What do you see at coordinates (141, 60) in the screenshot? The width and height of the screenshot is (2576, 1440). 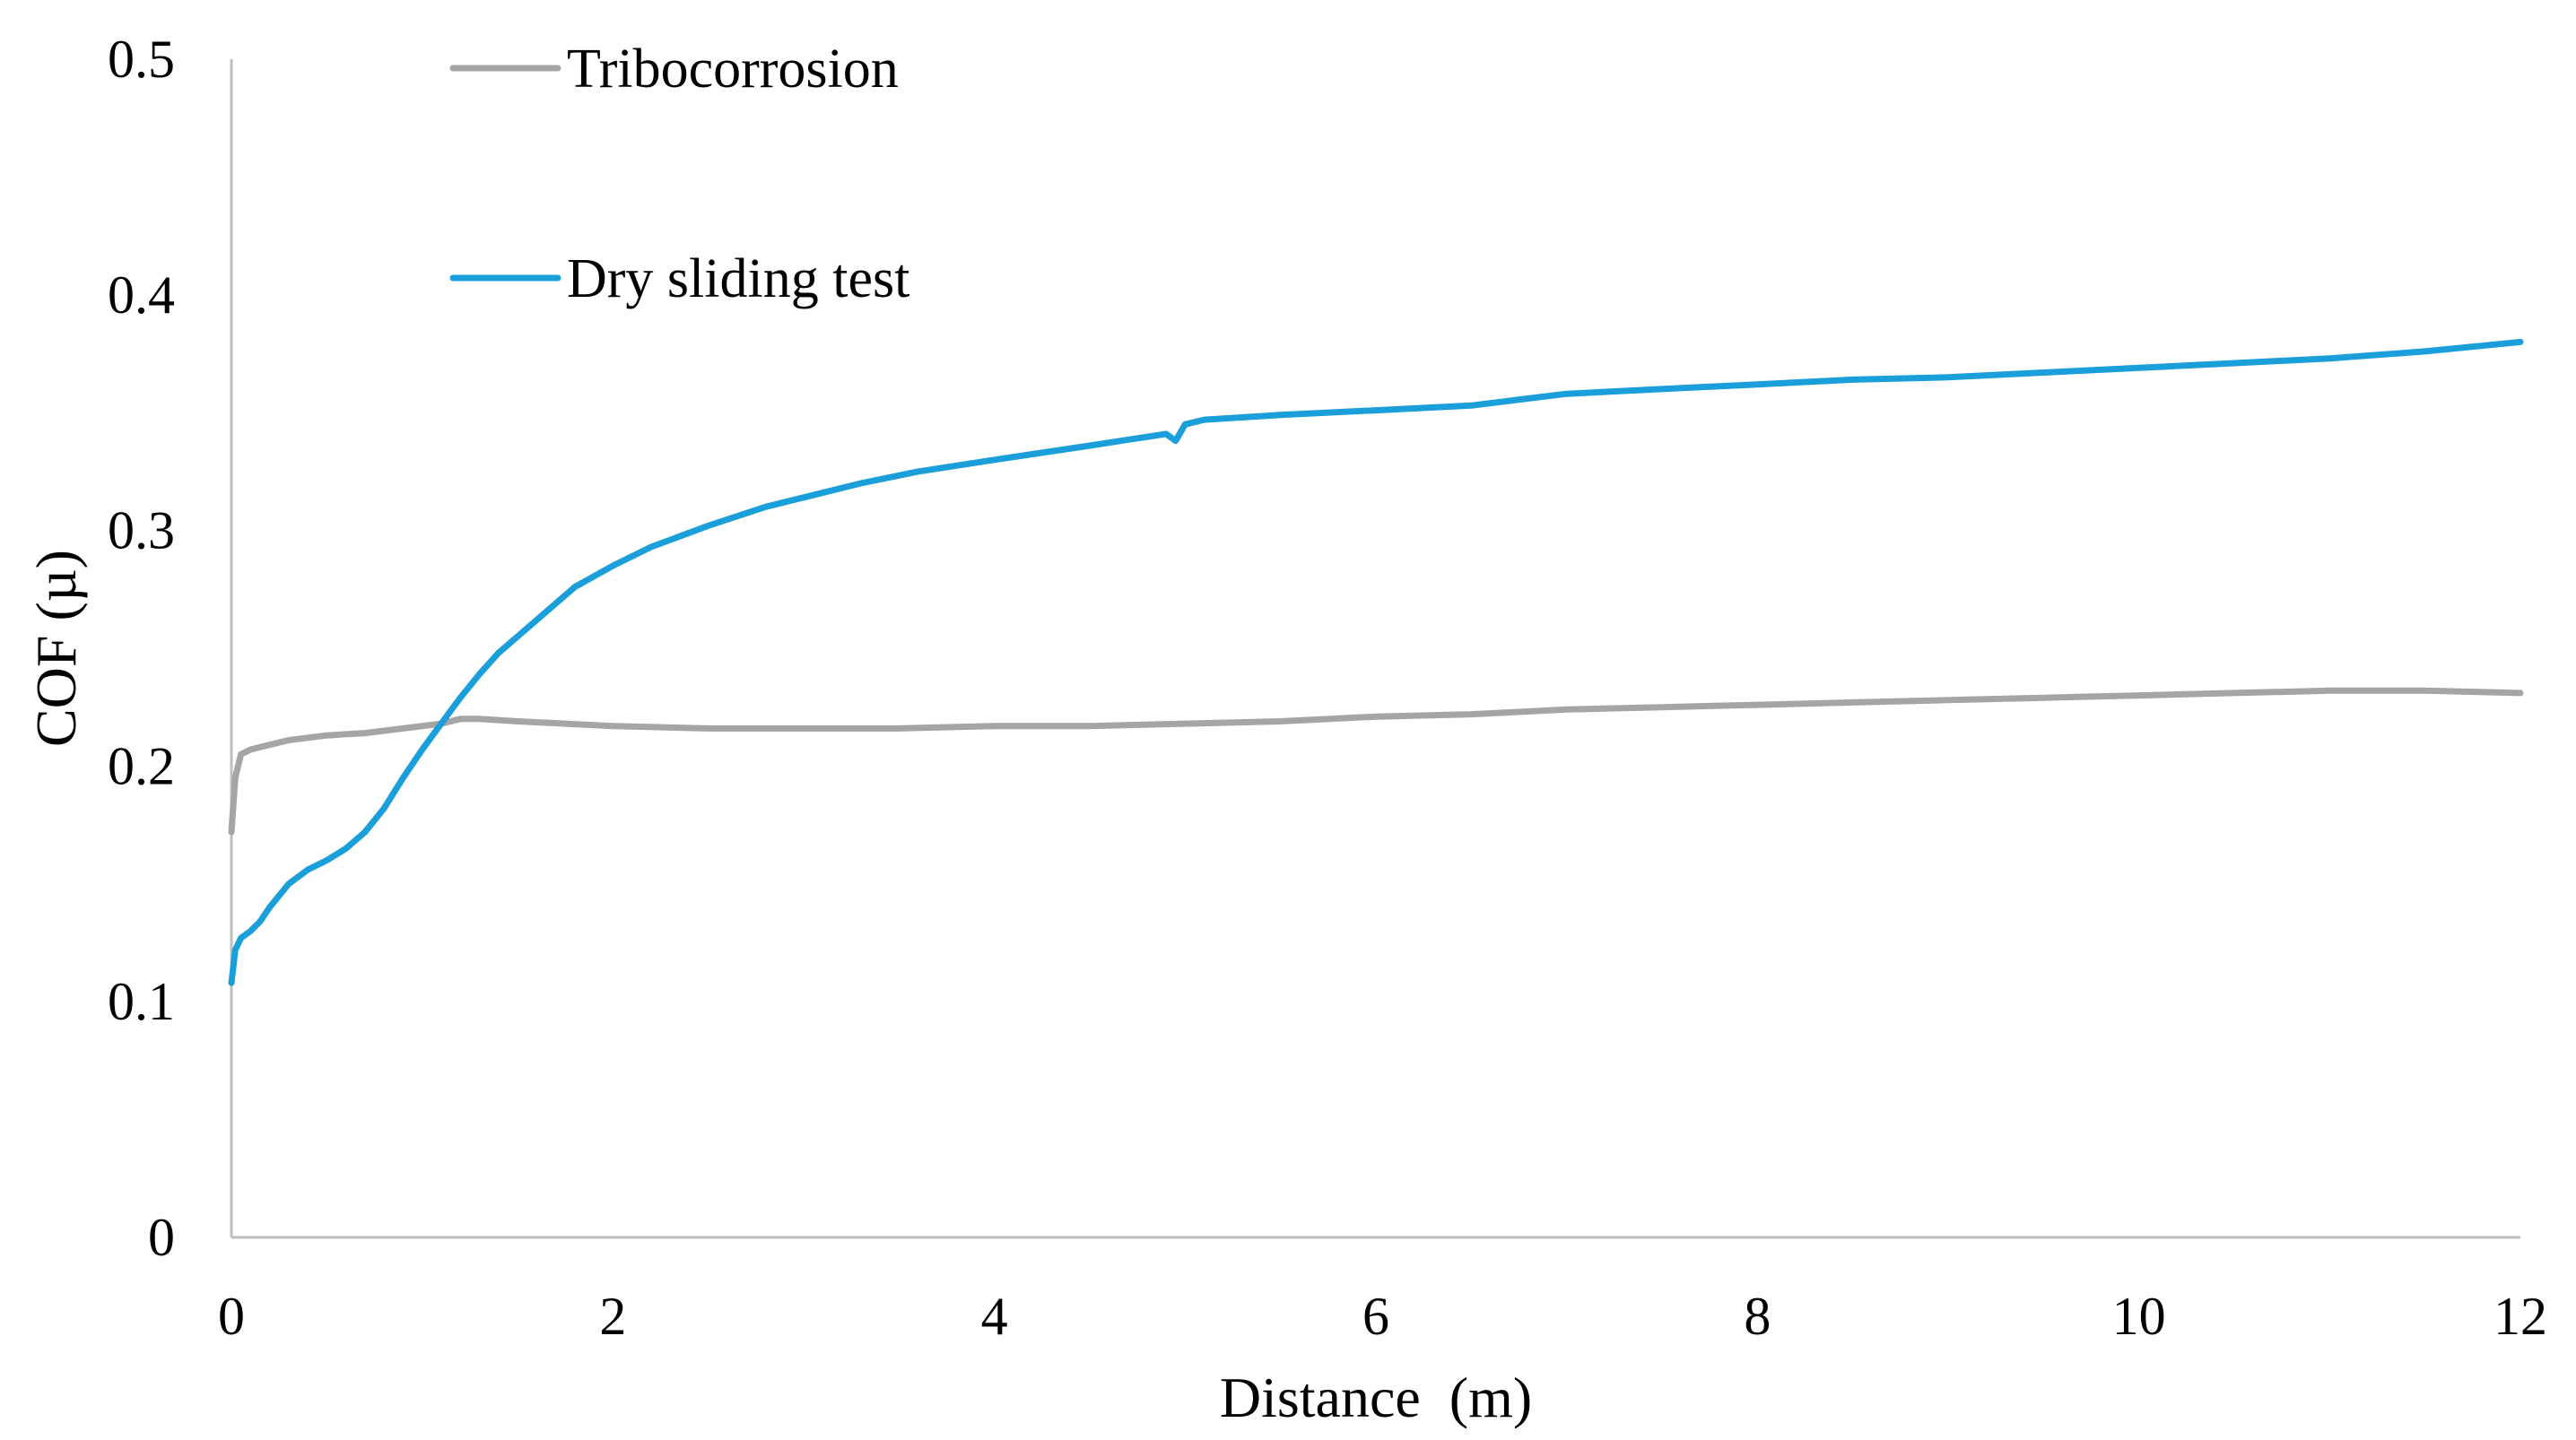 I see `y-tick-label: 0.5` at bounding box center [141, 60].